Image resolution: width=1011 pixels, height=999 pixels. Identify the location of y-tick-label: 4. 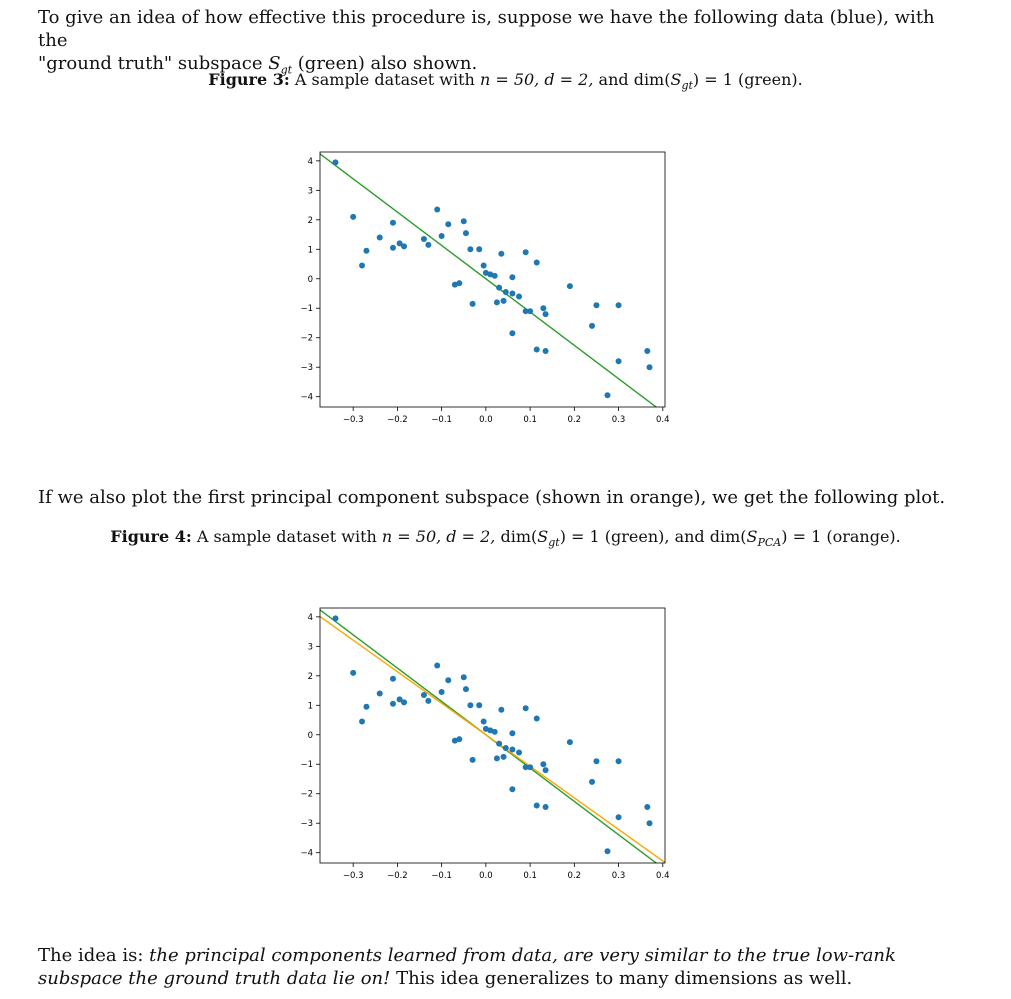
(310, 162).